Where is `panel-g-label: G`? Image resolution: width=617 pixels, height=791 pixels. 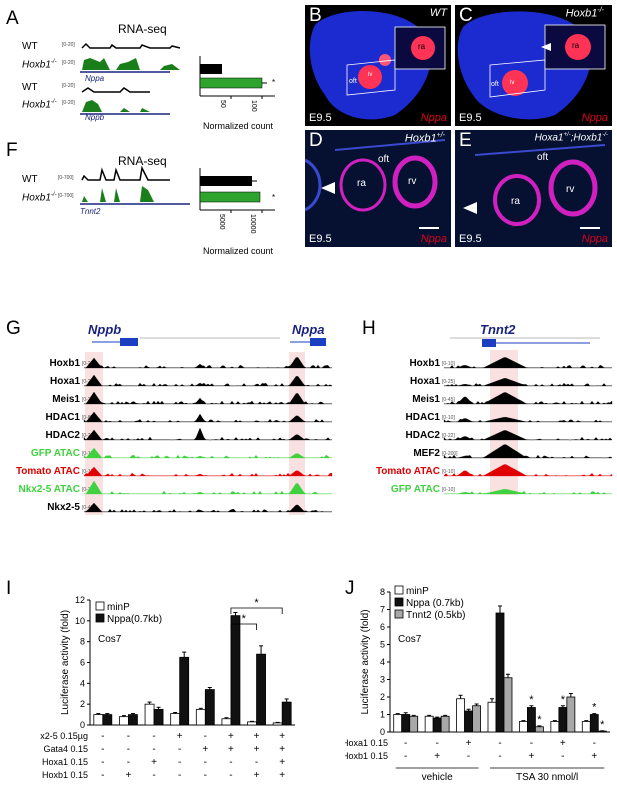
panel-g-label: G is located at coordinates (13, 328).